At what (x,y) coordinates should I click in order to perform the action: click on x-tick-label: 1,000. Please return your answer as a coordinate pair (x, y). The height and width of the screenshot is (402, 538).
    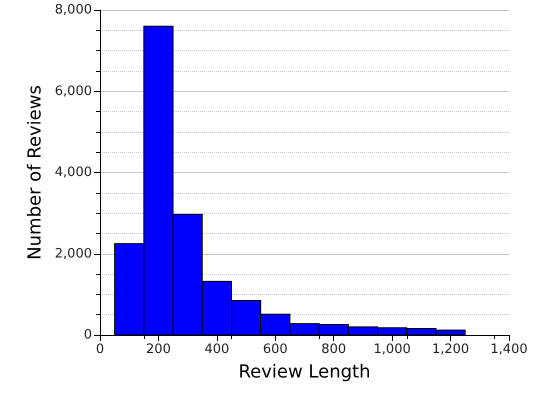
    Looking at the image, I should click on (392, 349).